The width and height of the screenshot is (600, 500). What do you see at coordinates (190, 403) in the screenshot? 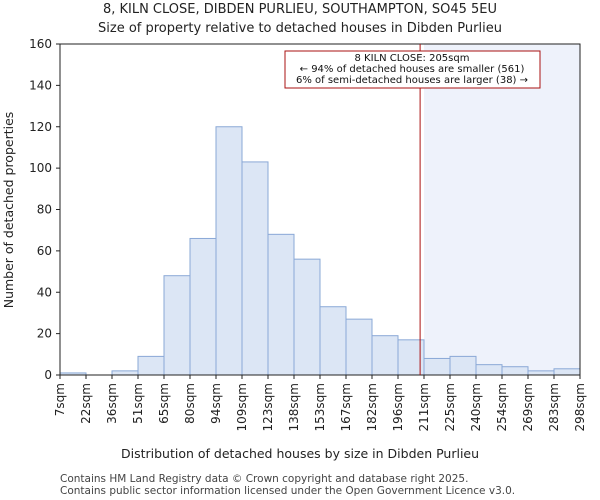
I see `x-tick-label: 80sqm` at bounding box center [190, 403].